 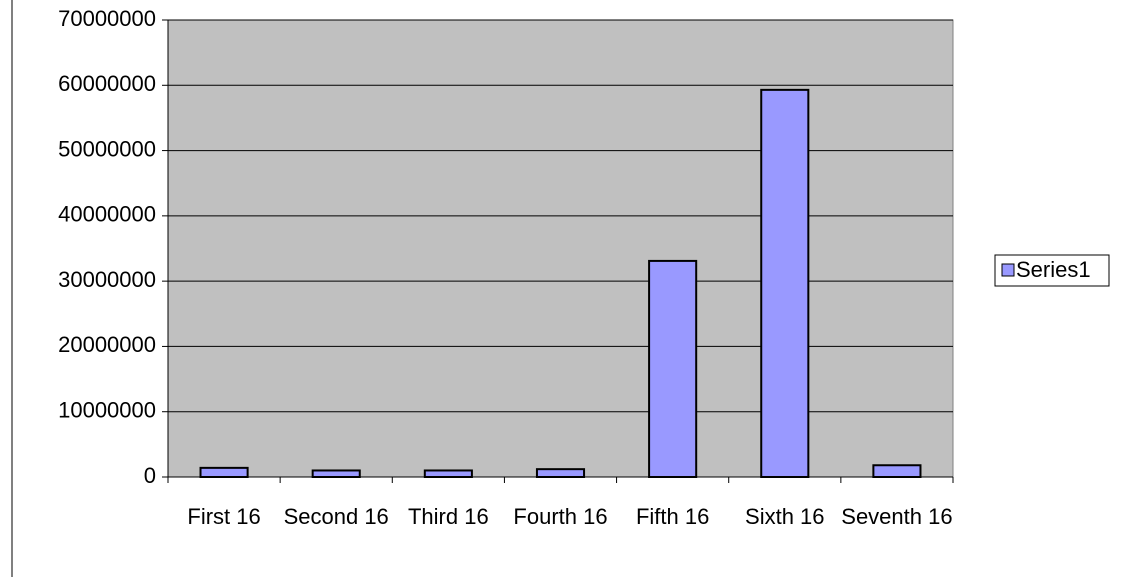 I want to click on y-tick-label: 0, so click(x=150, y=475).